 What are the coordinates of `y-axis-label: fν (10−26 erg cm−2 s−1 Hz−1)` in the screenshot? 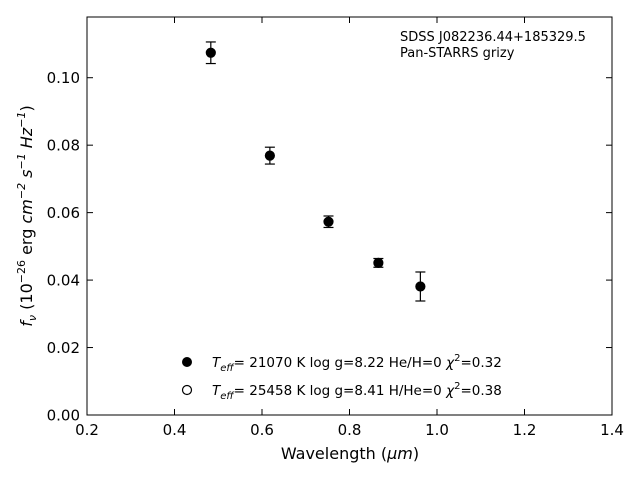 It's located at (27, 215).